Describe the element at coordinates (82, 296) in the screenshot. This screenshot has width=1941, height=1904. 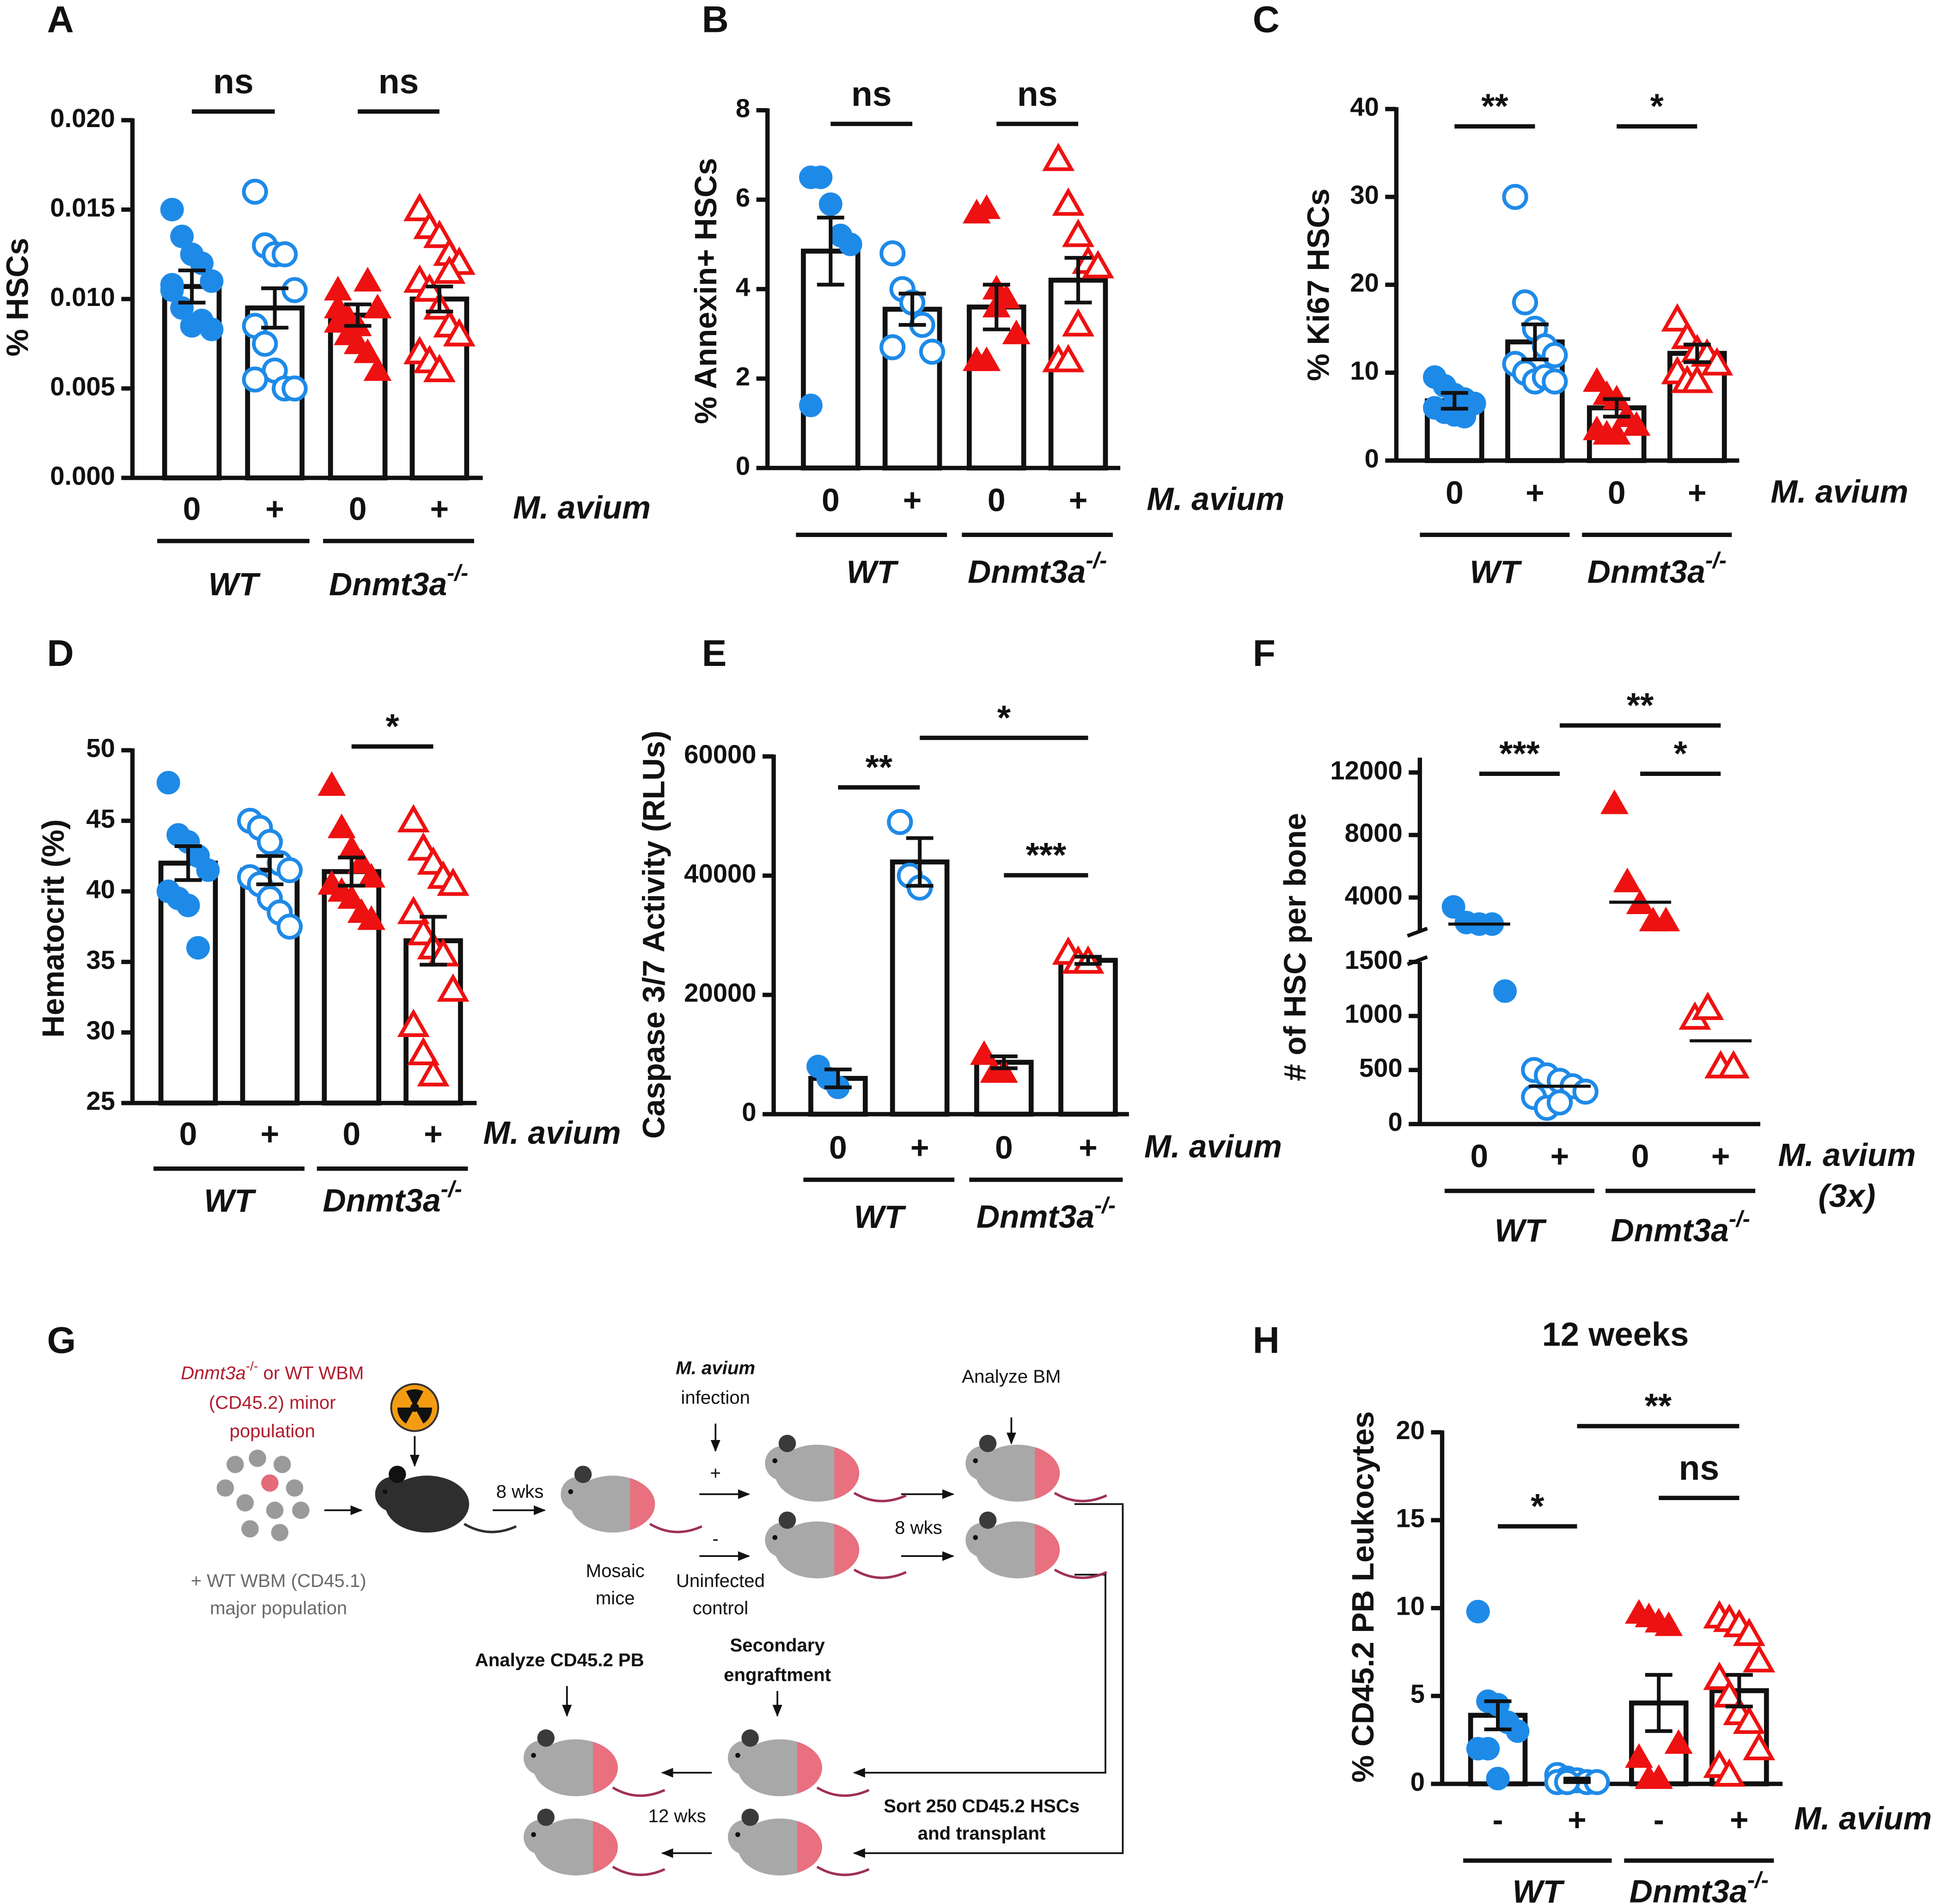
I see `y-tick-label: 0.010` at that location.